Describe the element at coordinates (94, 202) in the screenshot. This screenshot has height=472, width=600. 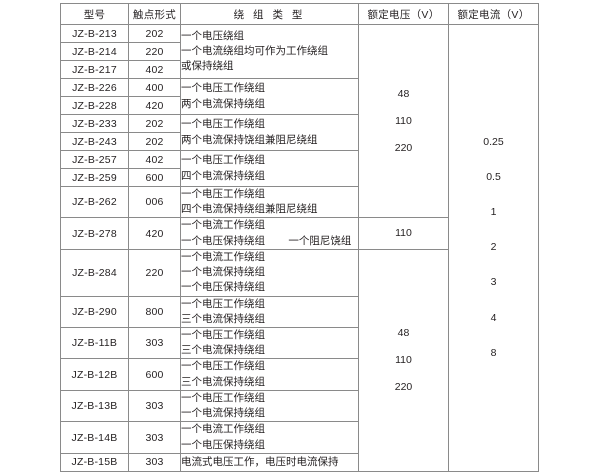
I see `cell-model: JZ-B-262` at that location.